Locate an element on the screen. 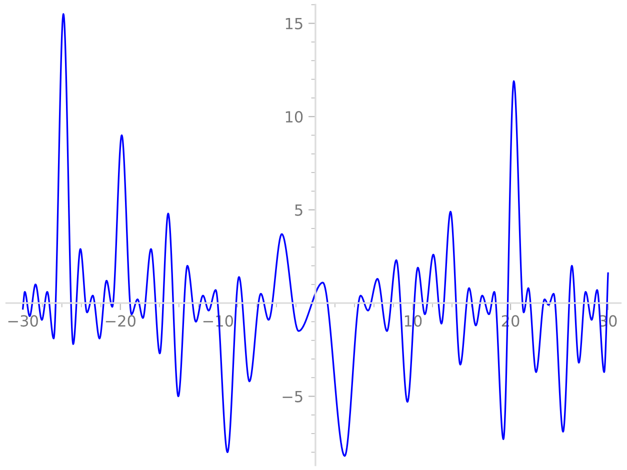  x-tick-label: −30 is located at coordinates (23, 321).